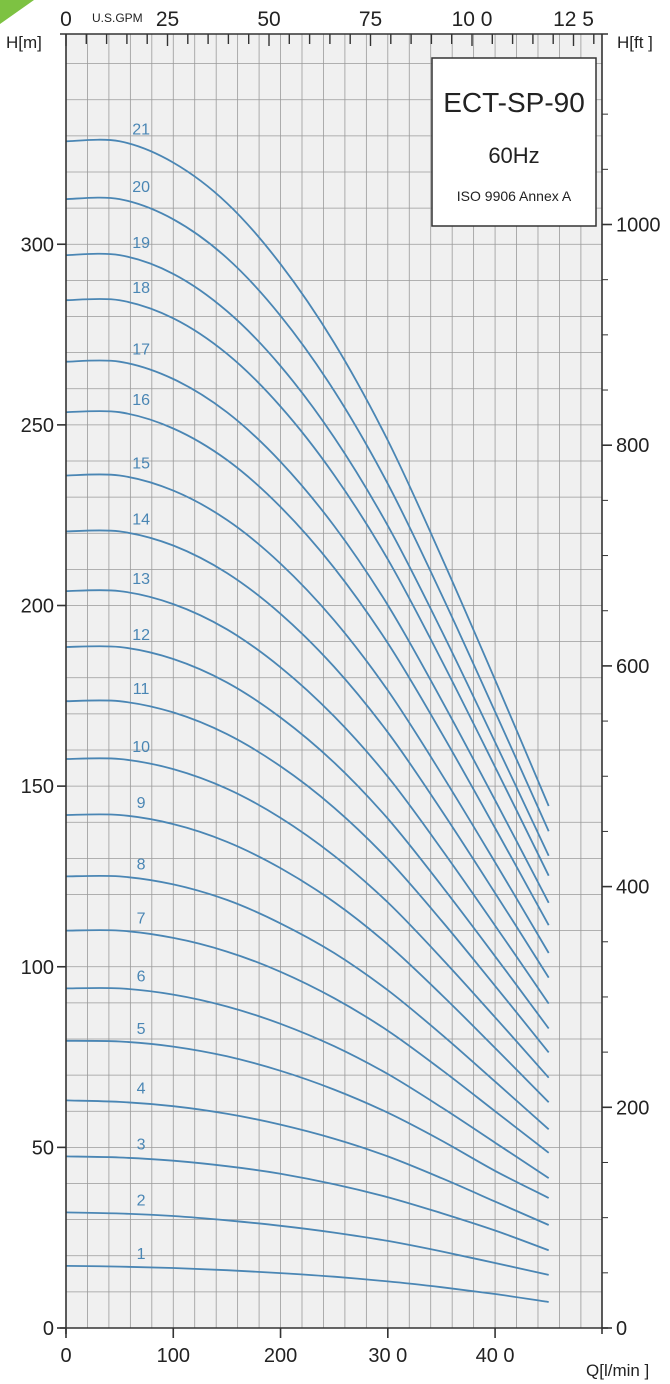 Image resolution: width=670 pixels, height=1384 pixels. What do you see at coordinates (268, 19) in the screenshot?
I see `x-tick-label-top: 50` at bounding box center [268, 19].